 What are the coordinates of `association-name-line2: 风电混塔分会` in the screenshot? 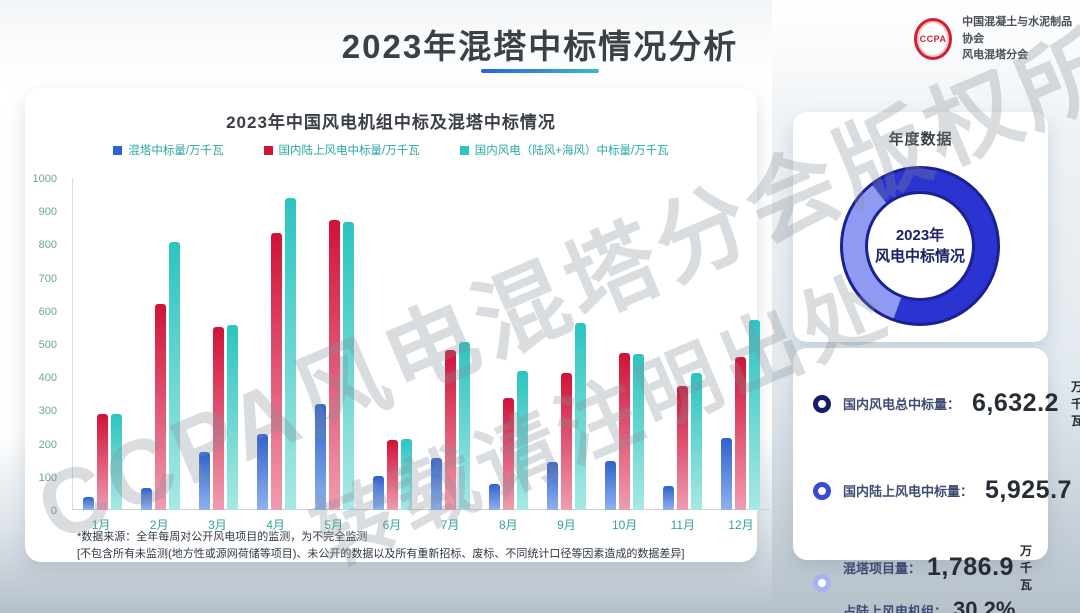 It's located at (995, 55).